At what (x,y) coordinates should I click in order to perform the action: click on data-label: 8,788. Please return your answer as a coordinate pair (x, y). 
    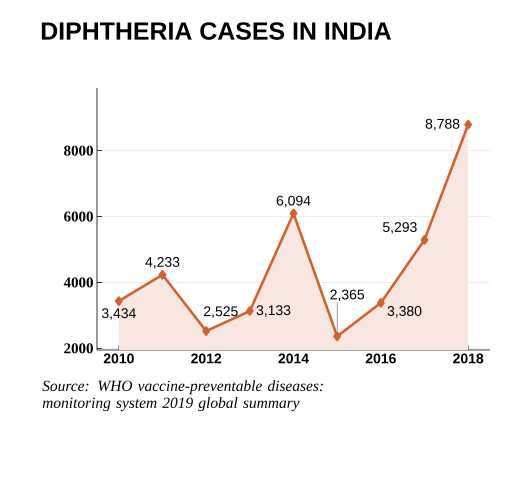
    Looking at the image, I should click on (443, 124).